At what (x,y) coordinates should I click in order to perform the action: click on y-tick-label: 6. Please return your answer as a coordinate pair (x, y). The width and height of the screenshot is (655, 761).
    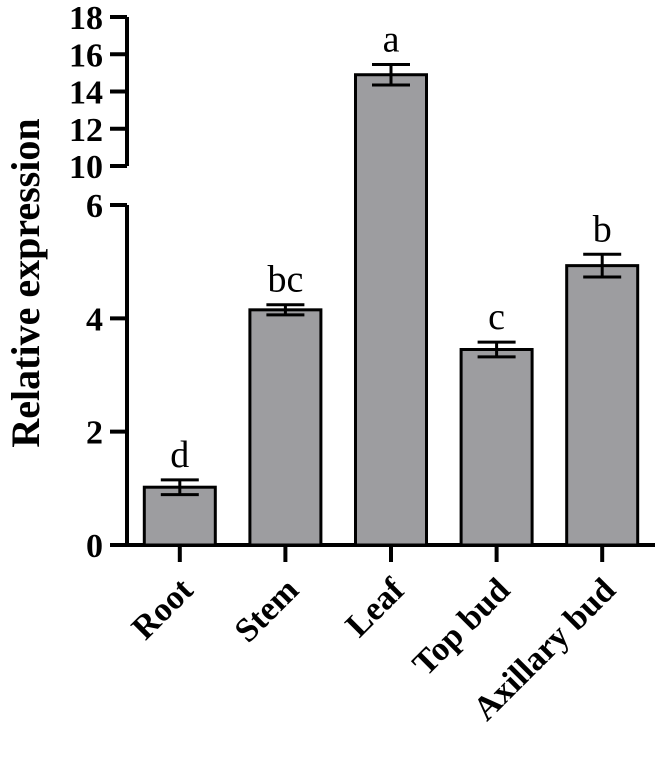
    Looking at the image, I should click on (94, 206).